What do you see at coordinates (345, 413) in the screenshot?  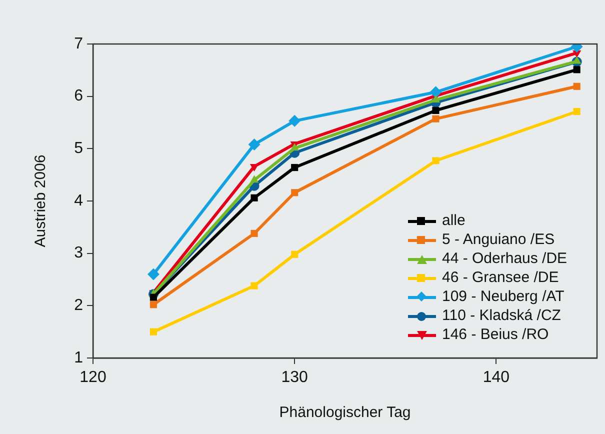 I see `x-axis-title: Phänologischer Tag` at bounding box center [345, 413].